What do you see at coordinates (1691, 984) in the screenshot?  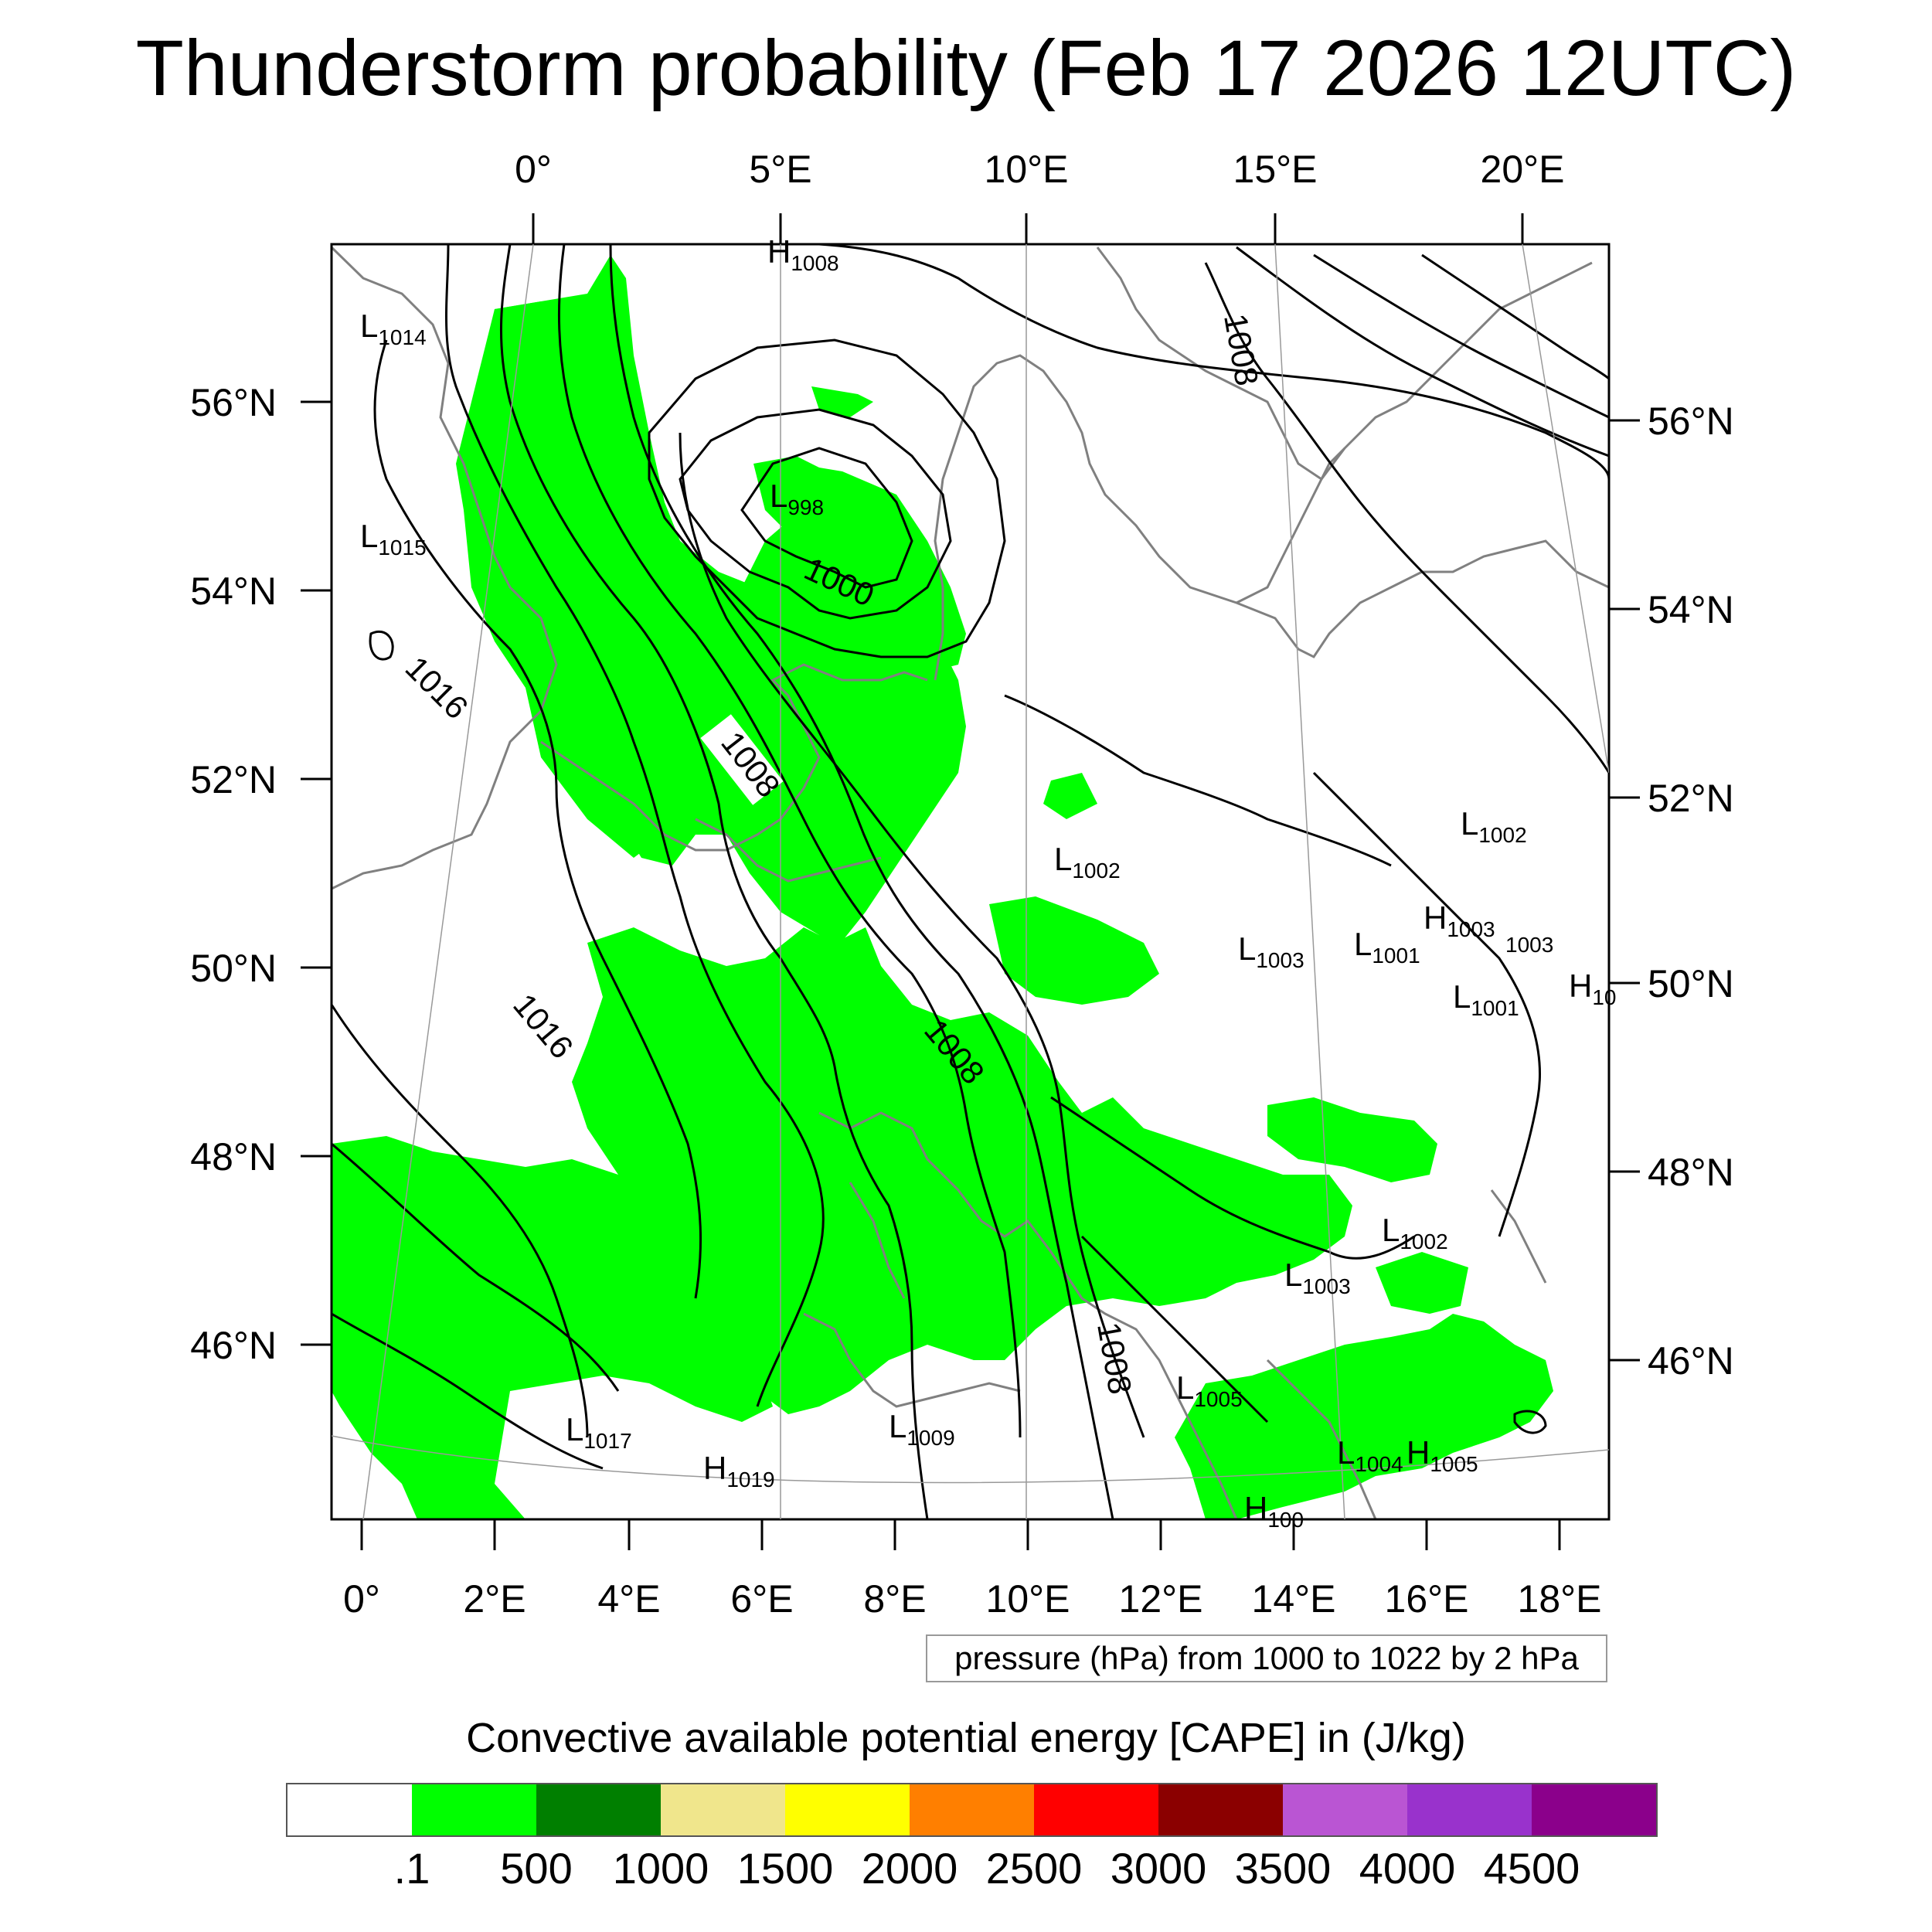 I see `right-tick-label: 50°N` at bounding box center [1691, 984].